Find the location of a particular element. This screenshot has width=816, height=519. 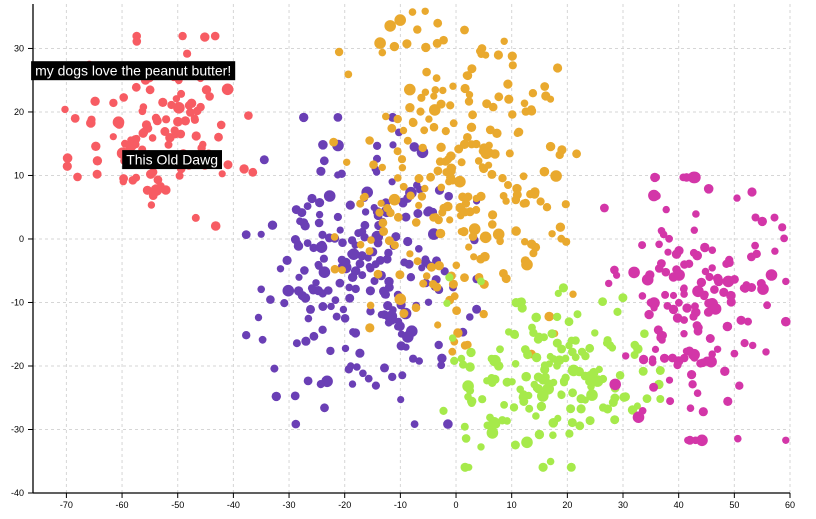

annotation-text: my dogs love the peanut butter! is located at coordinates (133, 71).